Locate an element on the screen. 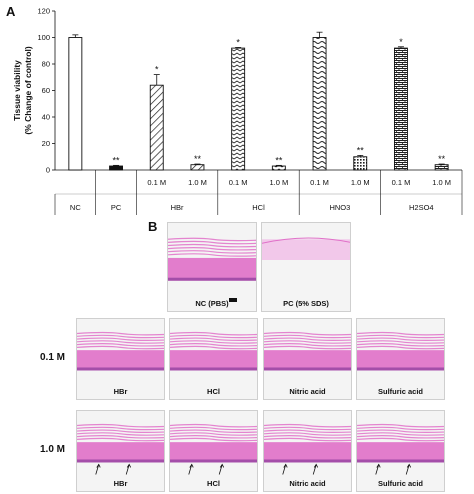 This screenshot has height=494, width=474. y-tick-label: 120 is located at coordinates (43, 11).